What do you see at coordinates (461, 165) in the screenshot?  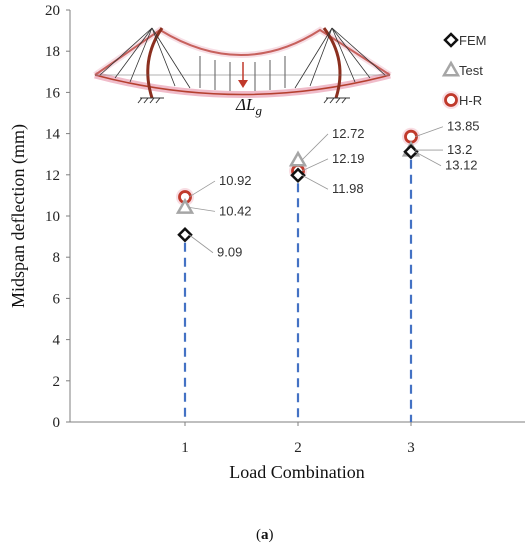 I see `data-label: 13.12` at bounding box center [461, 165].